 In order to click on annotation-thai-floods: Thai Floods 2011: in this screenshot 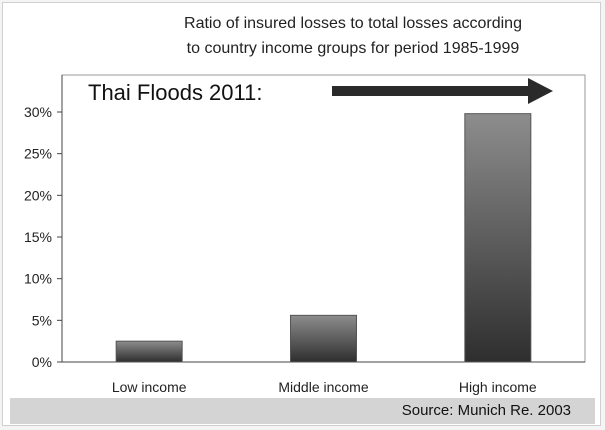, I will do `click(175, 92)`.